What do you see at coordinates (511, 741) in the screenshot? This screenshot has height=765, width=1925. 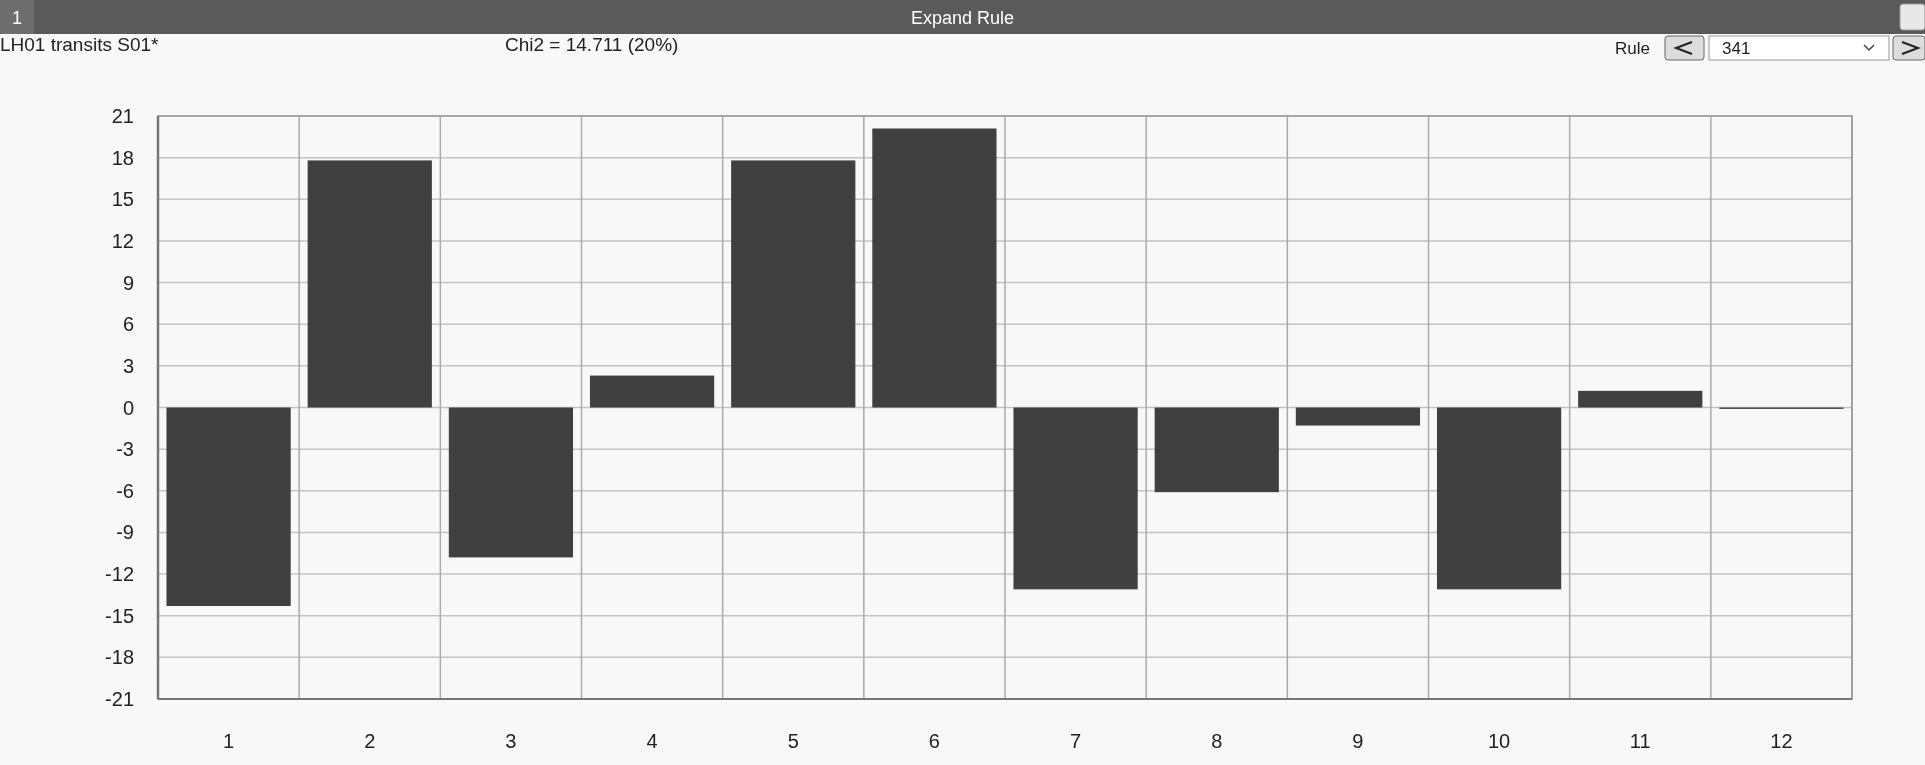 I see `x-tick-label: 3` at bounding box center [511, 741].